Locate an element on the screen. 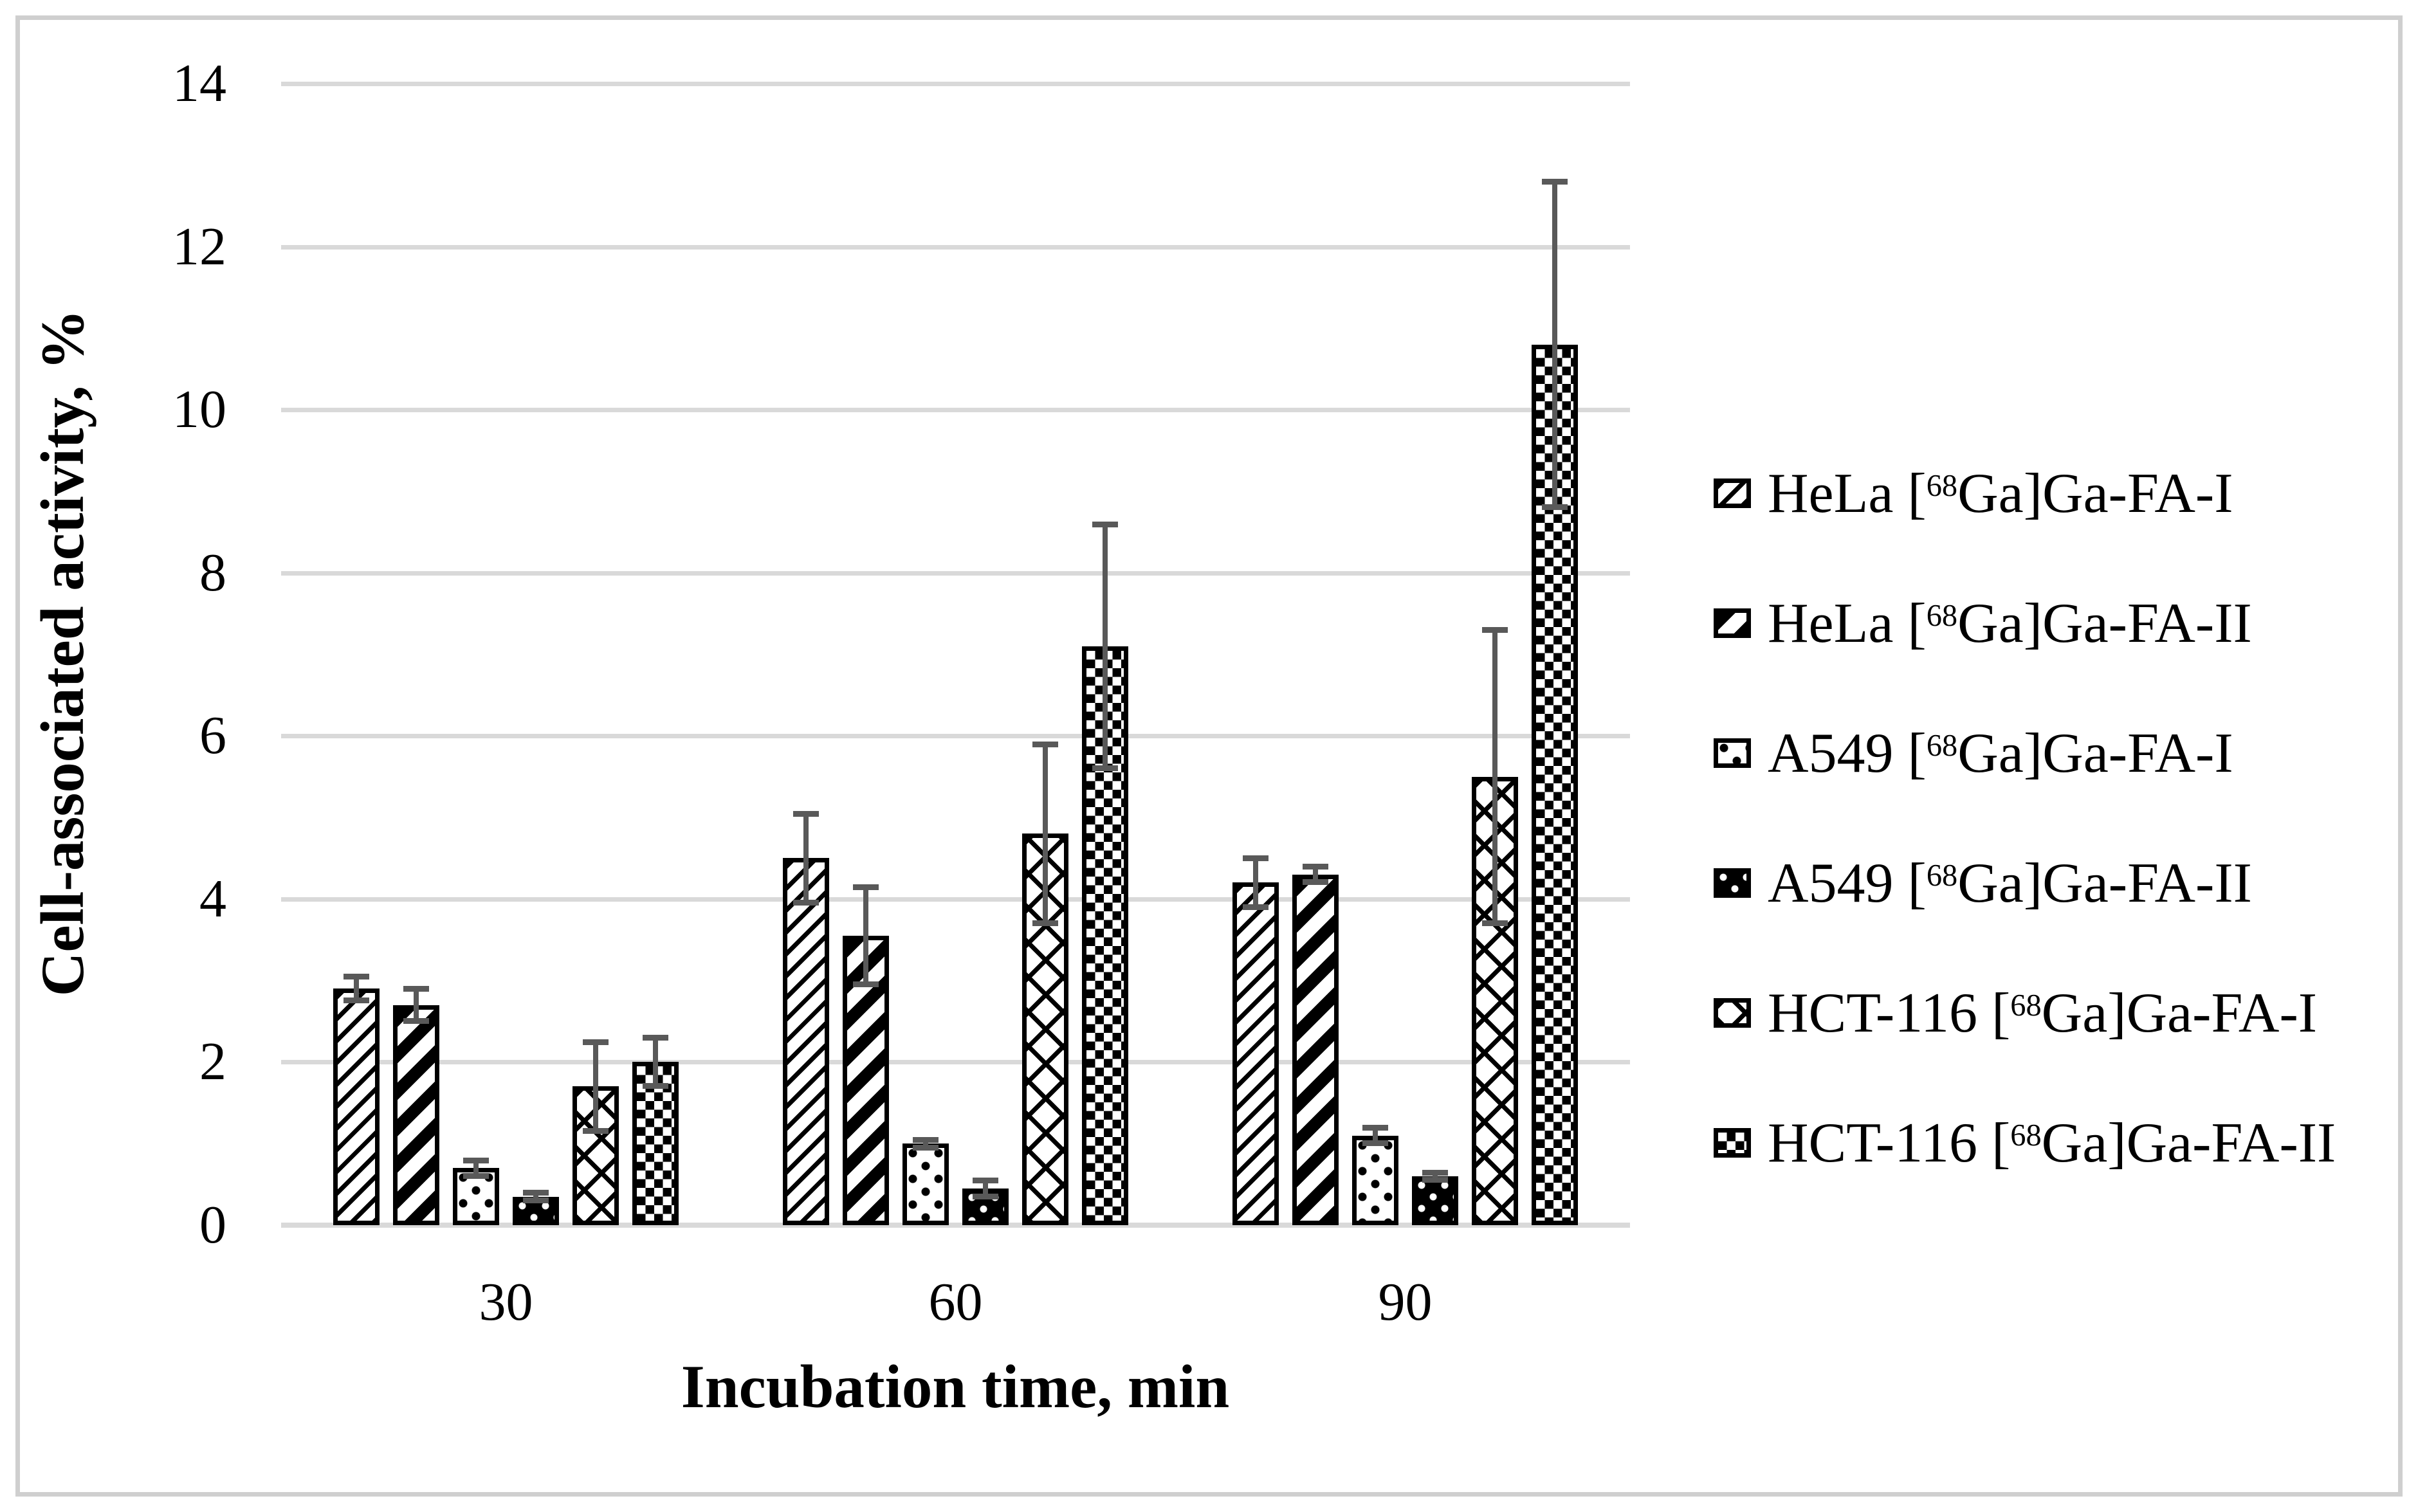 The width and height of the screenshot is (2418, 1512). bar-HeLa [68Ga]Ga-FA-I-60min is located at coordinates (806, 1041).